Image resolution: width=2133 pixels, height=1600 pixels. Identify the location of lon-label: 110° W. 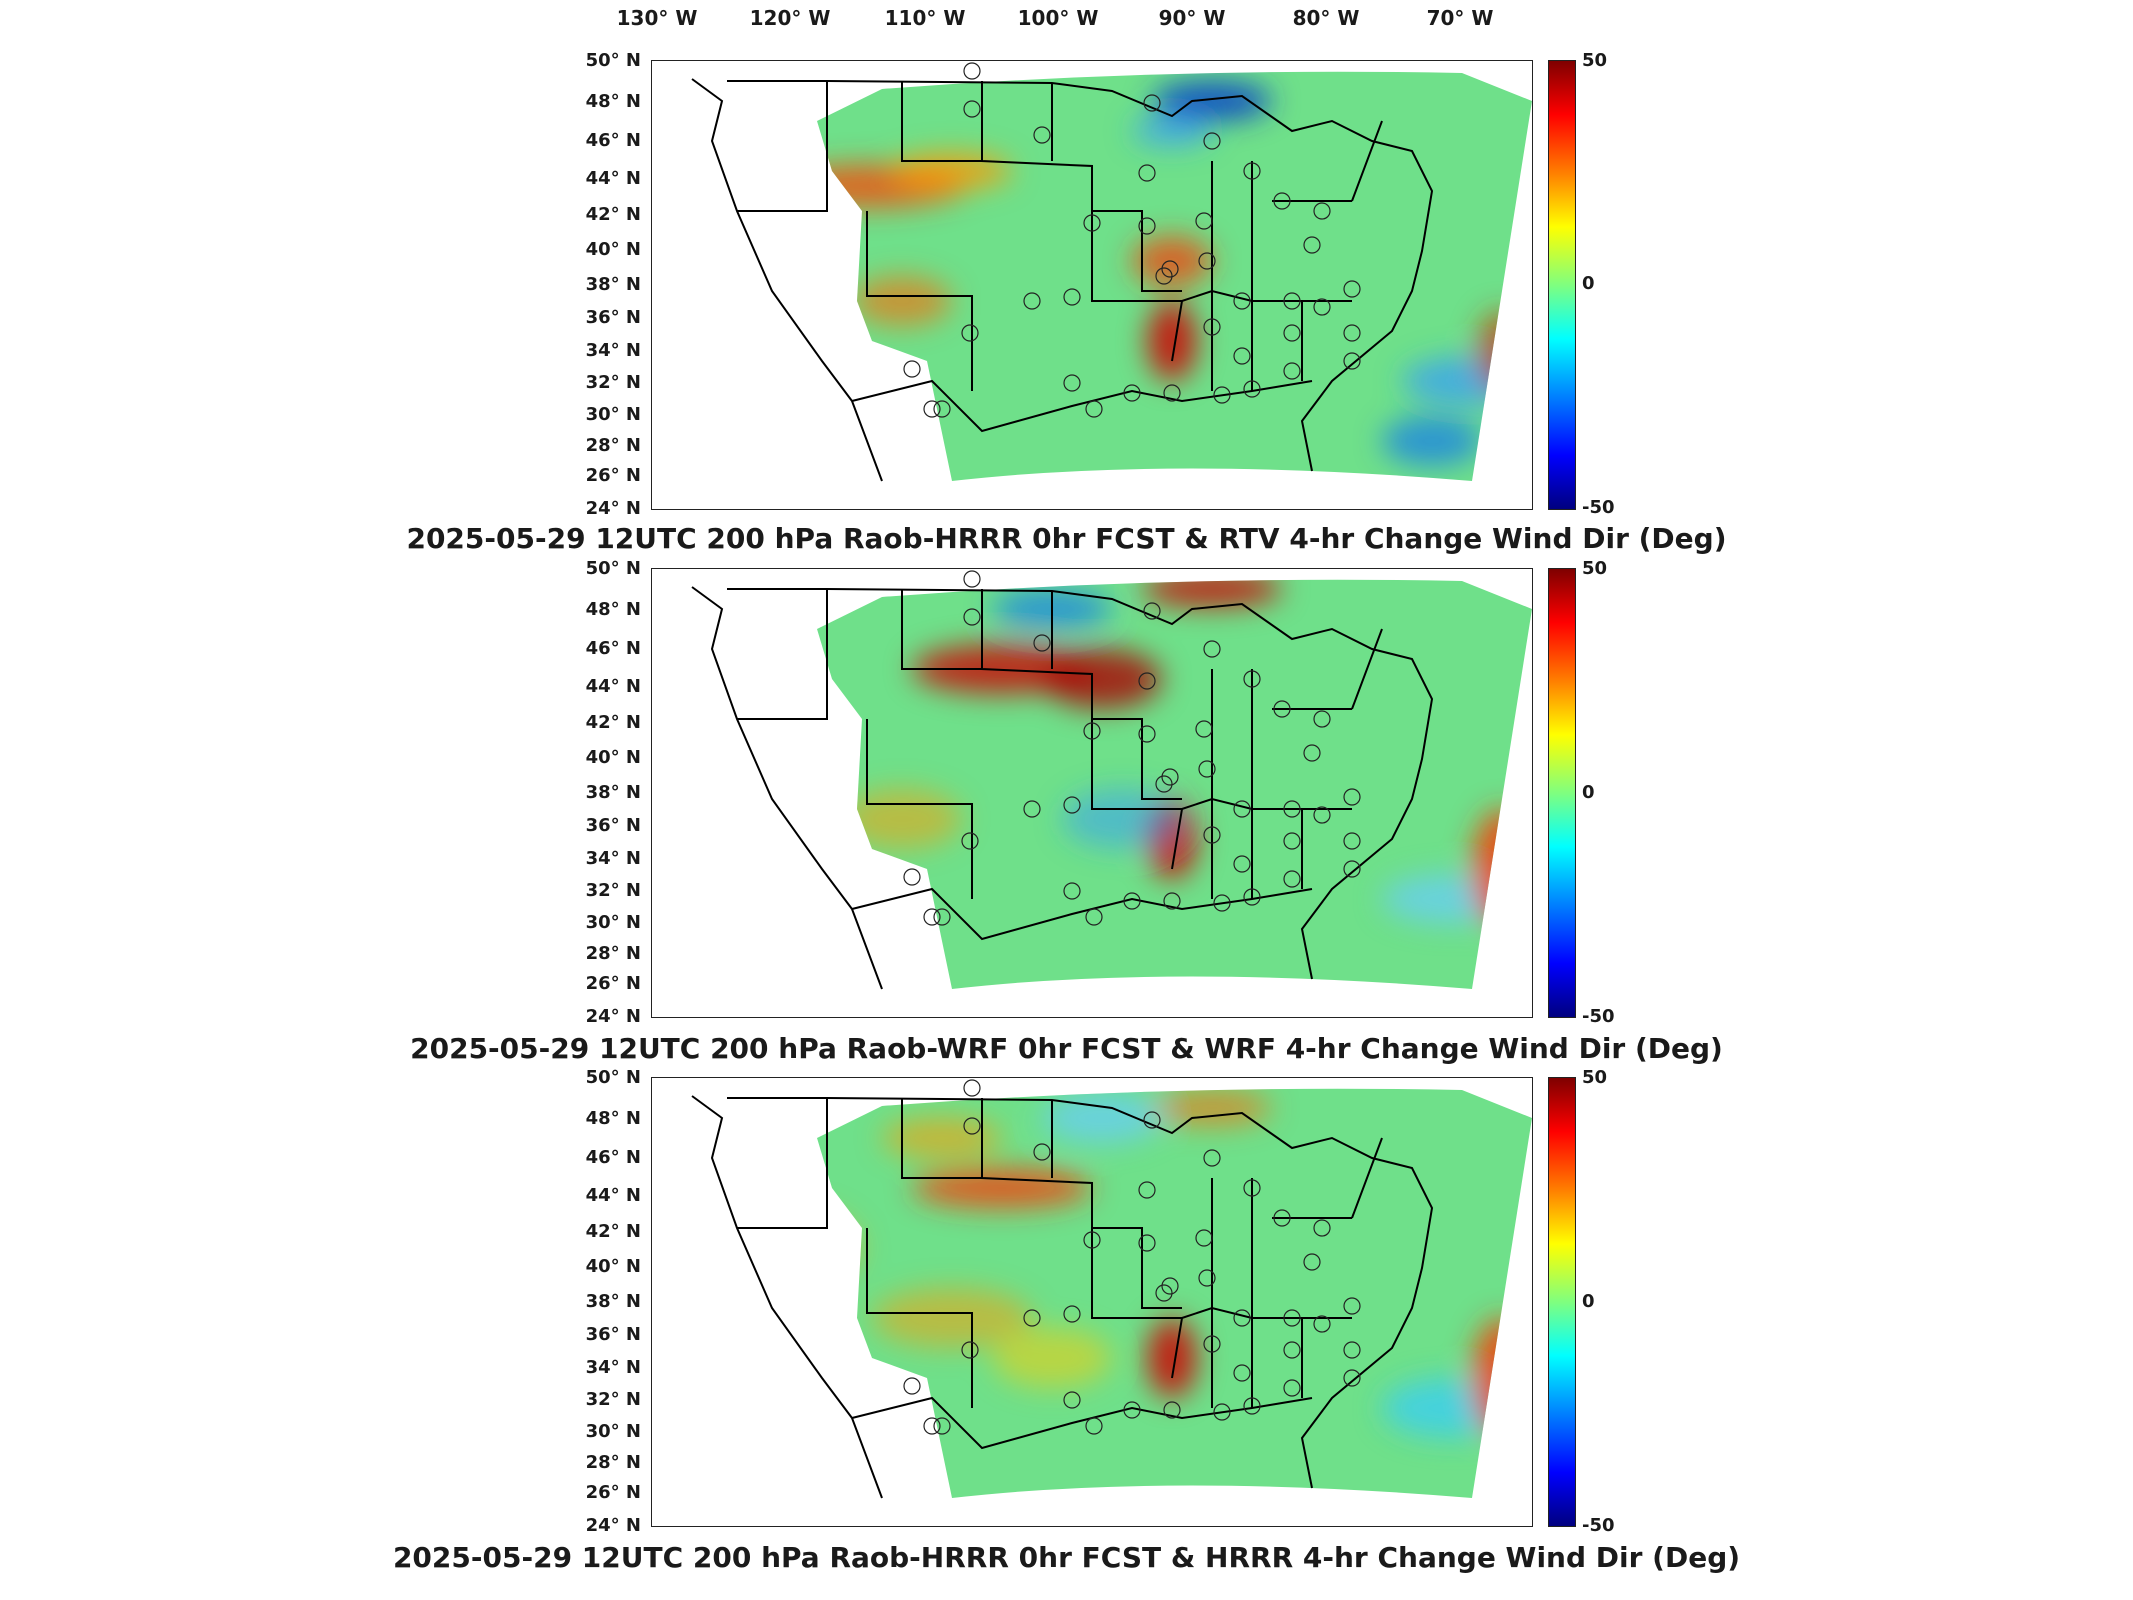
(925, 18).